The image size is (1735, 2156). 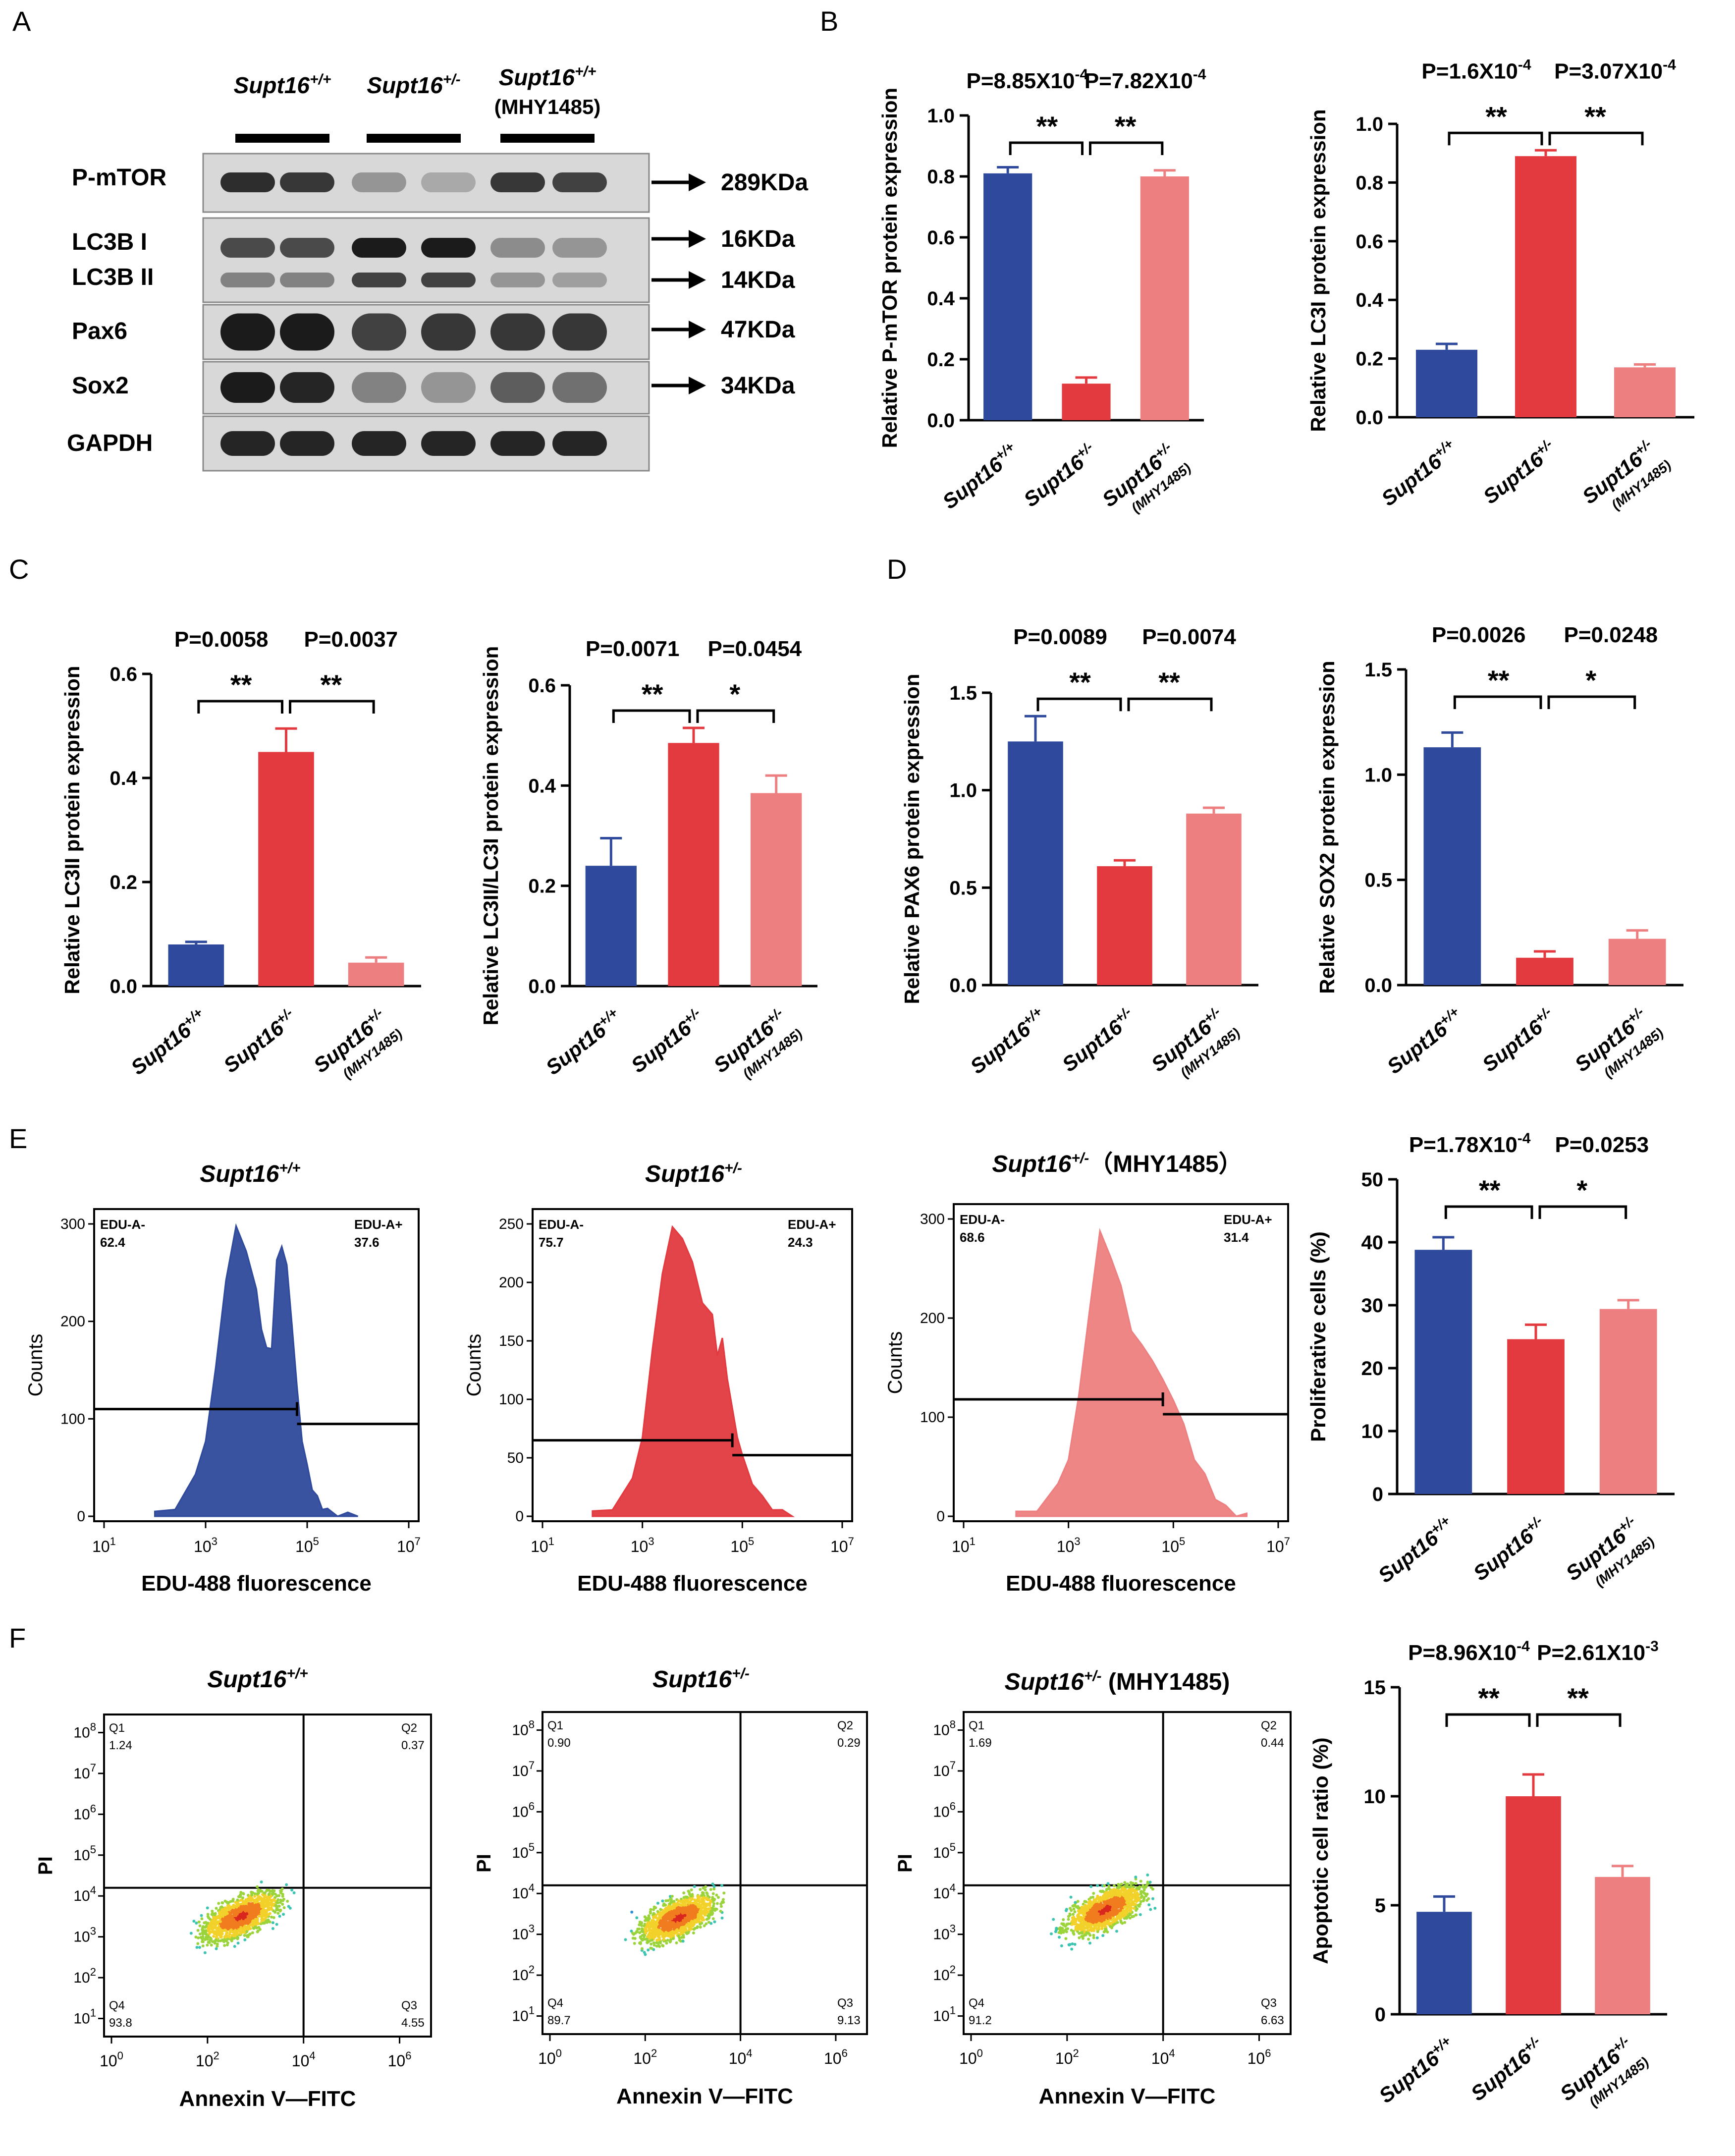 What do you see at coordinates (93, 2013) in the screenshot?
I see `y-tick-exponent: 1` at bounding box center [93, 2013].